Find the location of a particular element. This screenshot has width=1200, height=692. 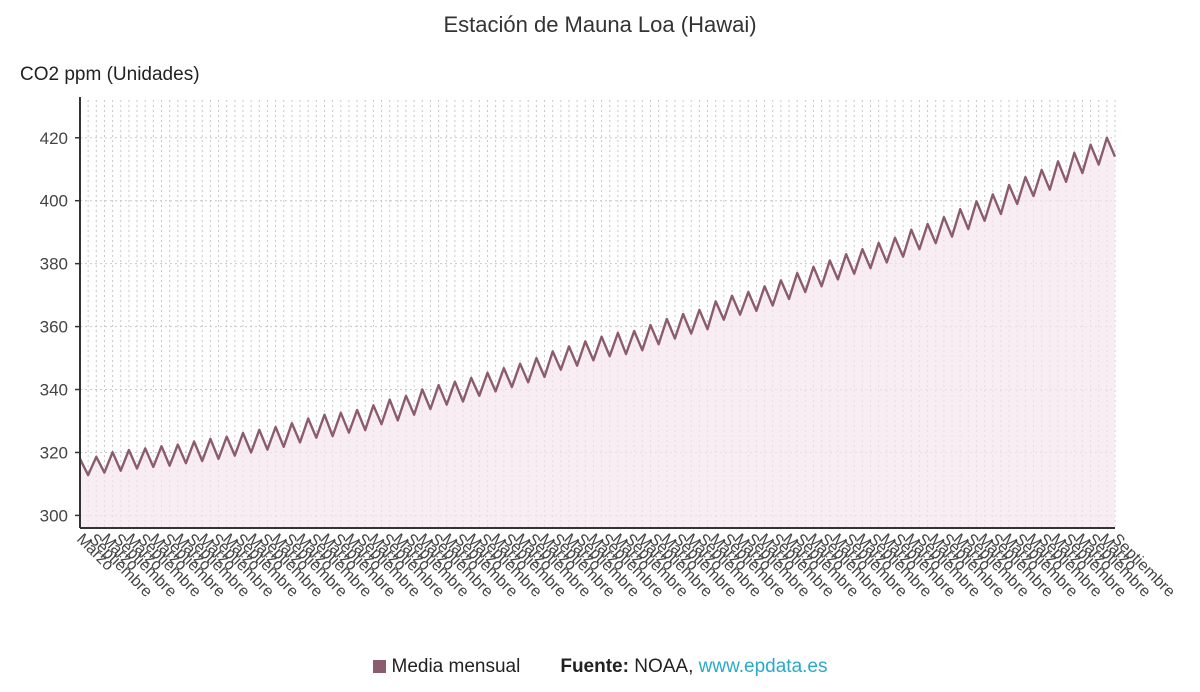

chart-title: Estación de Mauna Loa (Hawai) is located at coordinates (600, 24).